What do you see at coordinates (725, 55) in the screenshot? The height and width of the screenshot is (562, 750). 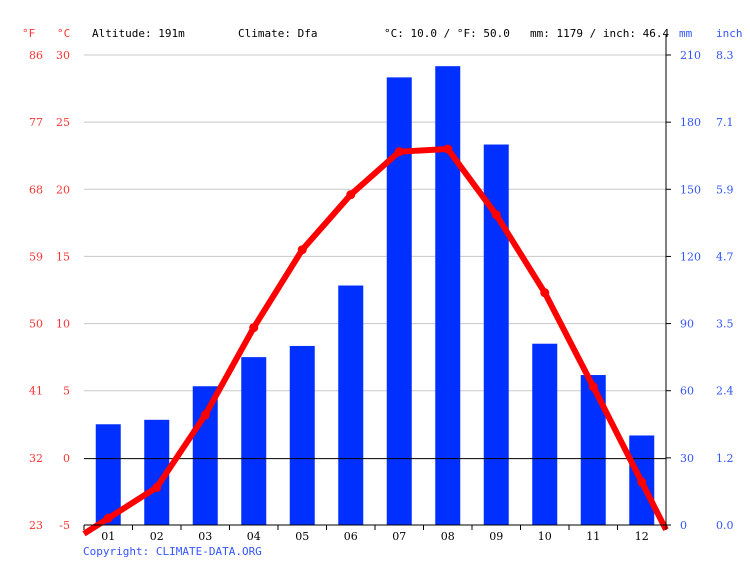 I see `inch-tick: 8.3` at bounding box center [725, 55].